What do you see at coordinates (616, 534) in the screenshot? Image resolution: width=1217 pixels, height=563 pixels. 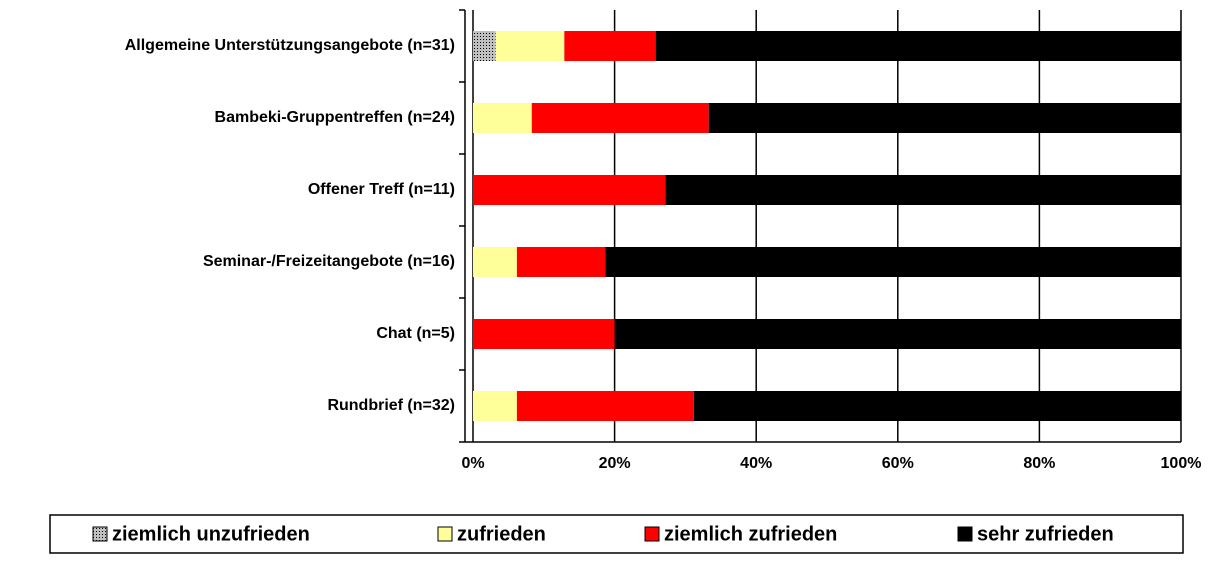 I see `legend-box` at bounding box center [616, 534].